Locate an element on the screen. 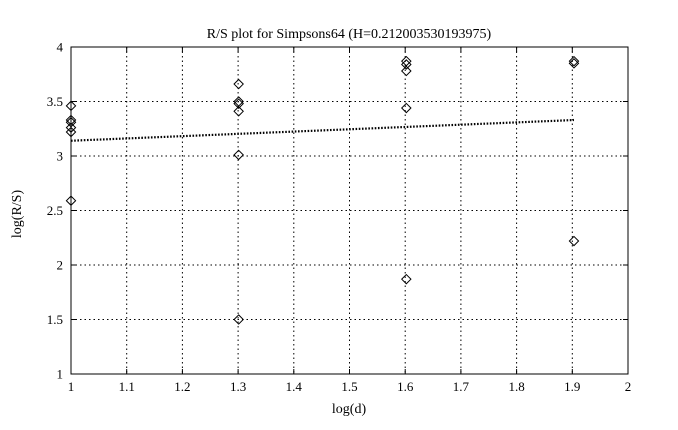  x-tick-label: 1.9 is located at coordinates (572, 386).